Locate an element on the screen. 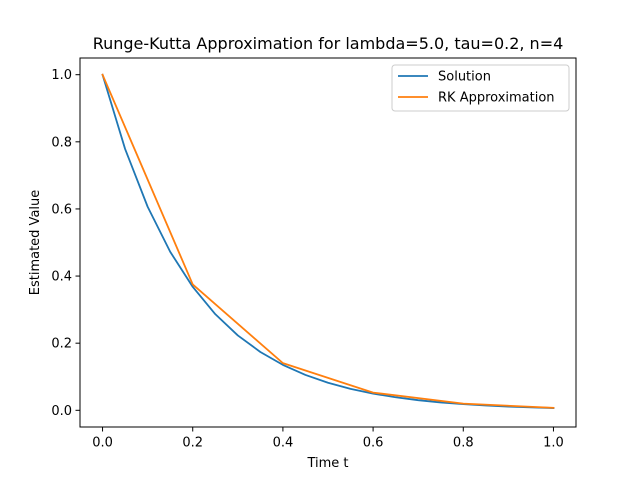  x-axis-ticks: 0.0 0.2 0.4 0.6 0.8 1.0 is located at coordinates (328, 439).